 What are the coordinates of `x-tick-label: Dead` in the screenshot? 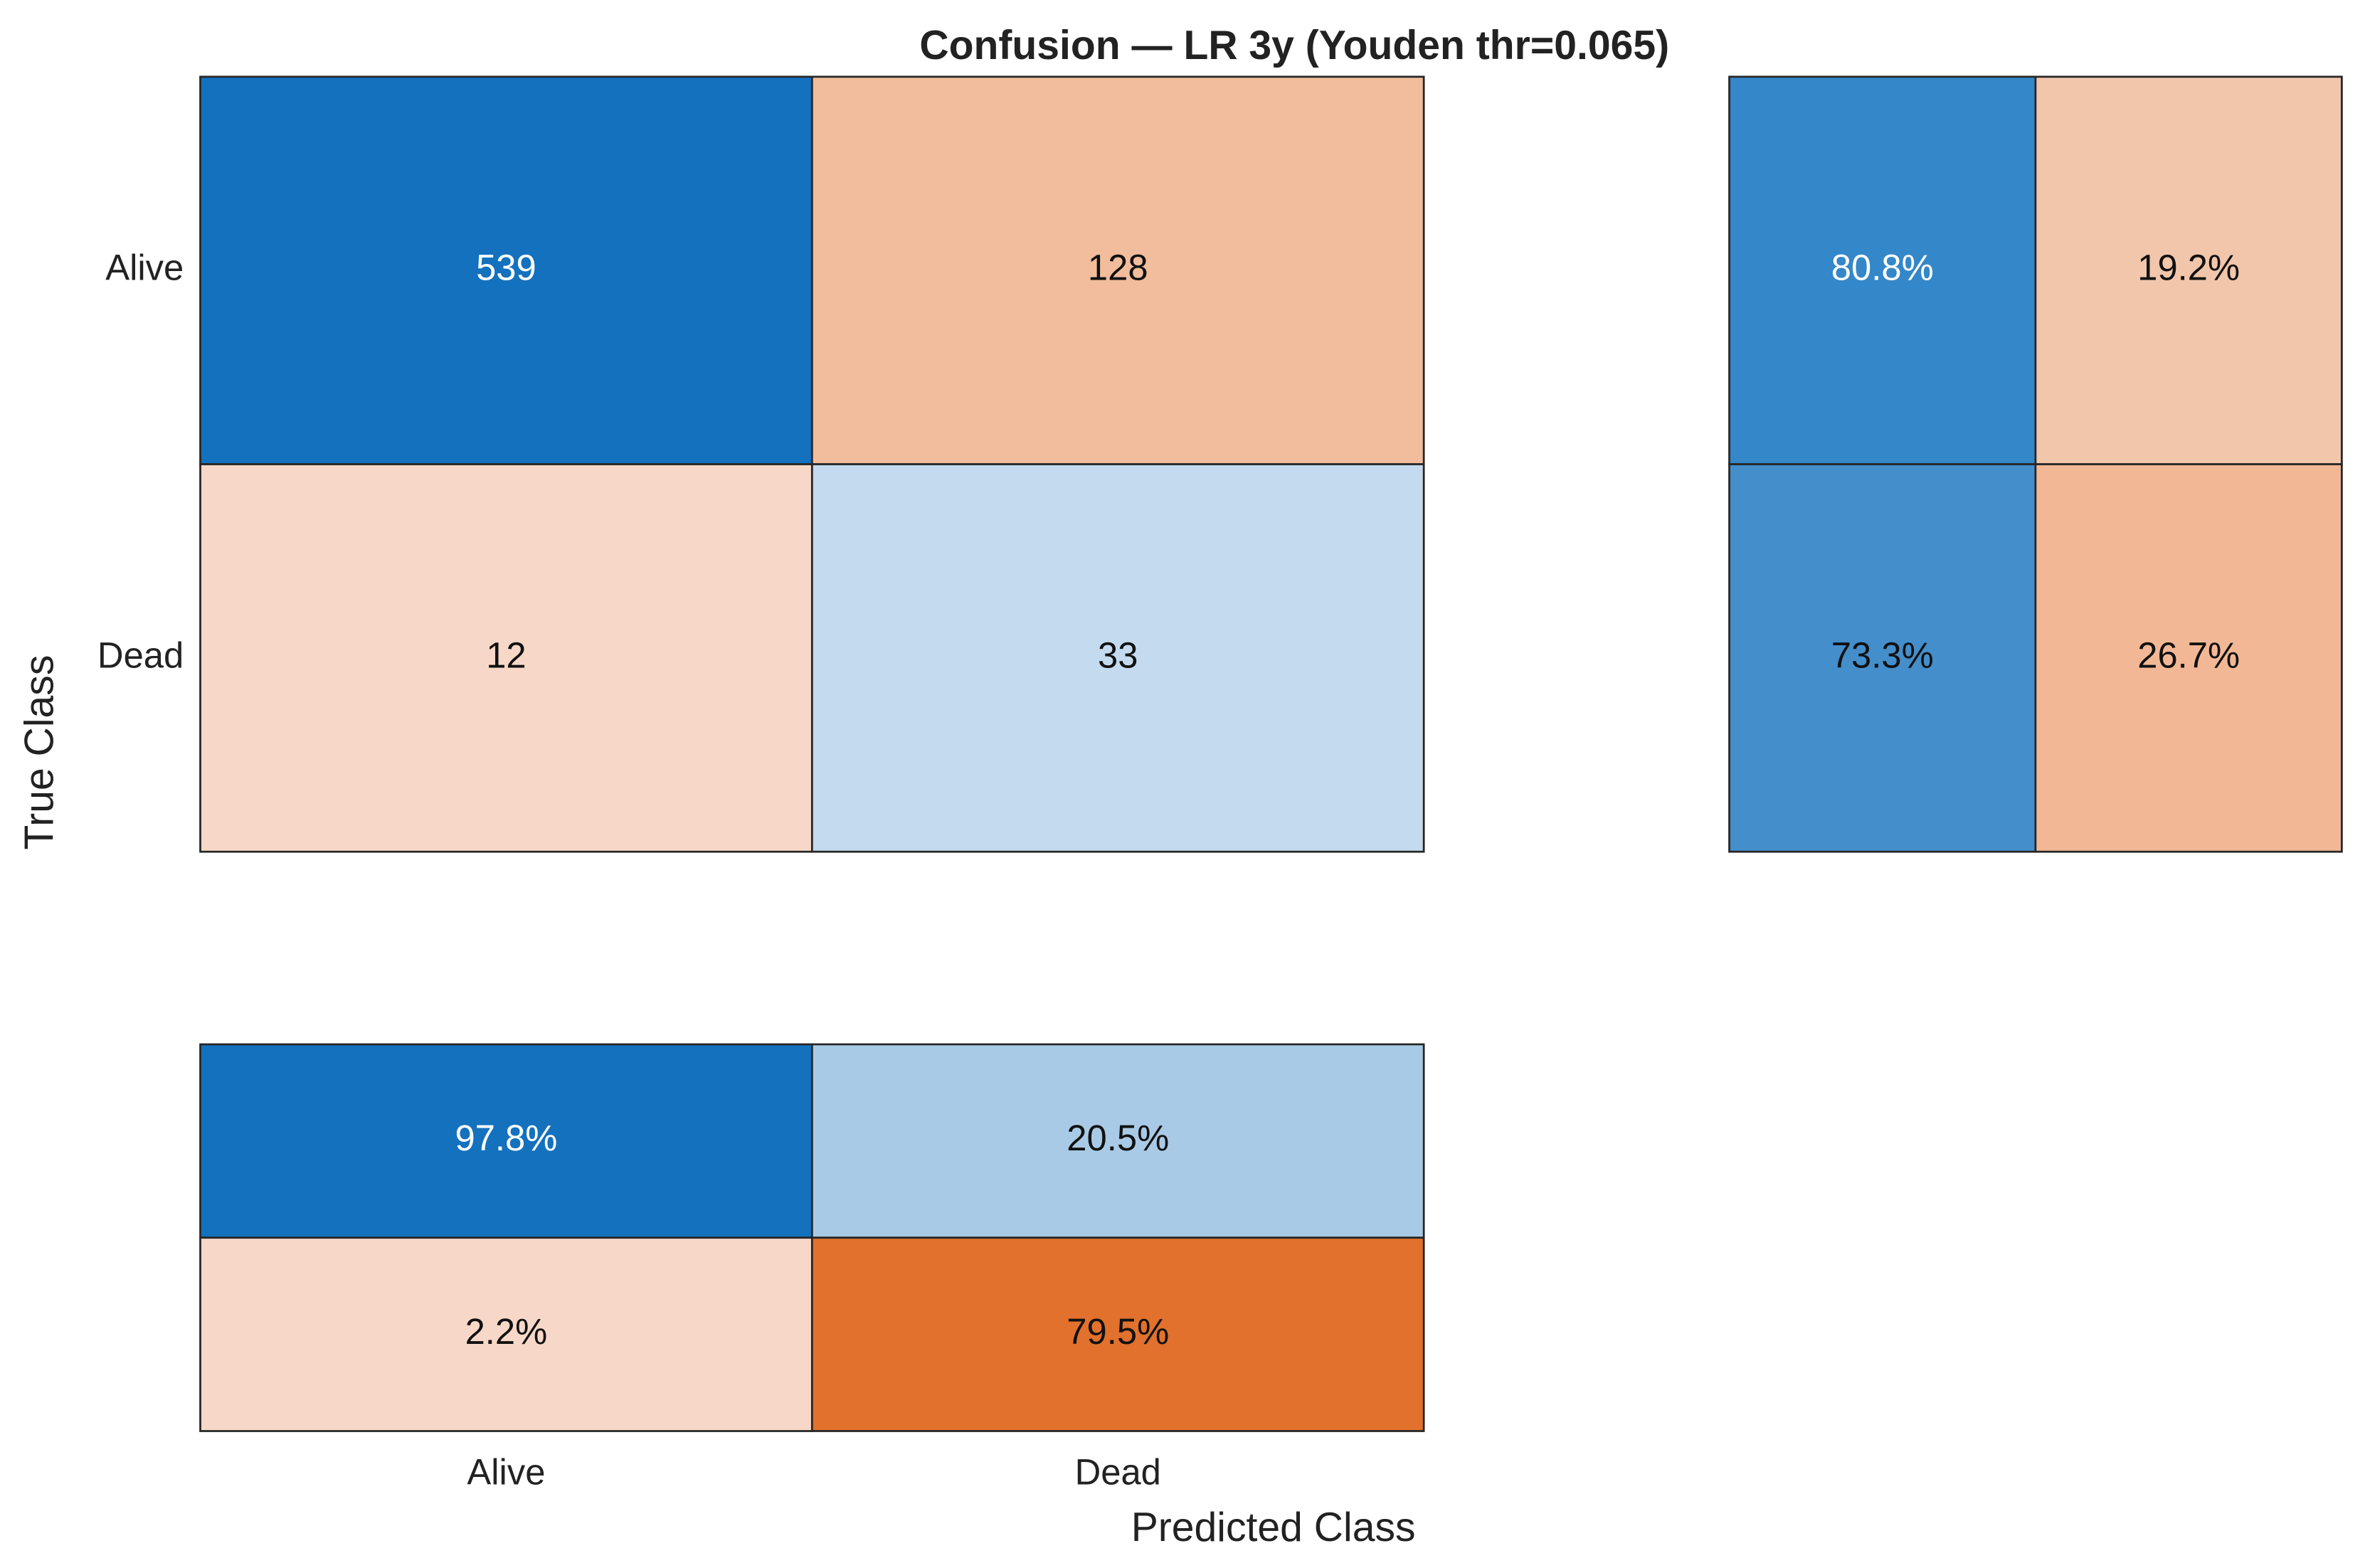 It's located at (1118, 1472).